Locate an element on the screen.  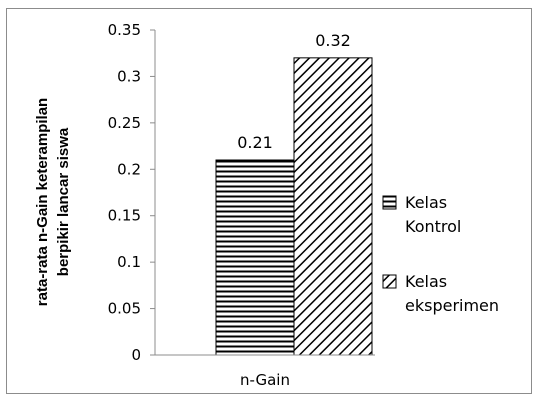
legend-label-kelas-eksperimen-line-1: Kelas is located at coordinates (426, 281).